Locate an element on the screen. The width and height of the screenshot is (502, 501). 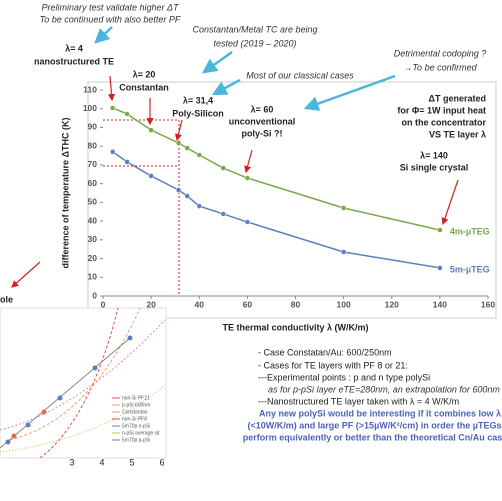
annotation: unconventional is located at coordinates (262, 121).